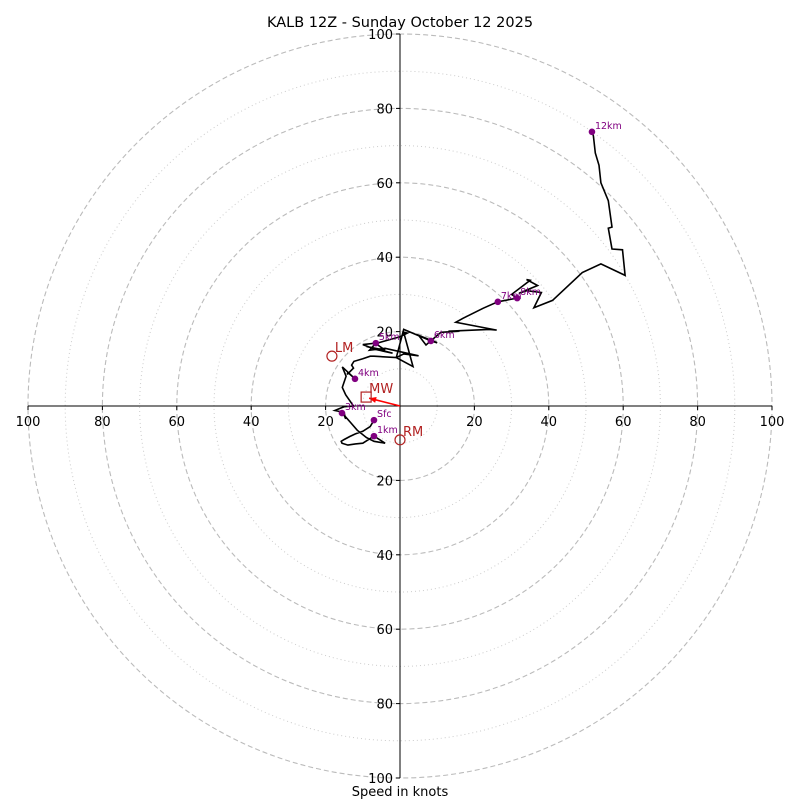  What do you see at coordinates (400, 792) in the screenshot?
I see `x-axis-label: Speed in knots` at bounding box center [400, 792].